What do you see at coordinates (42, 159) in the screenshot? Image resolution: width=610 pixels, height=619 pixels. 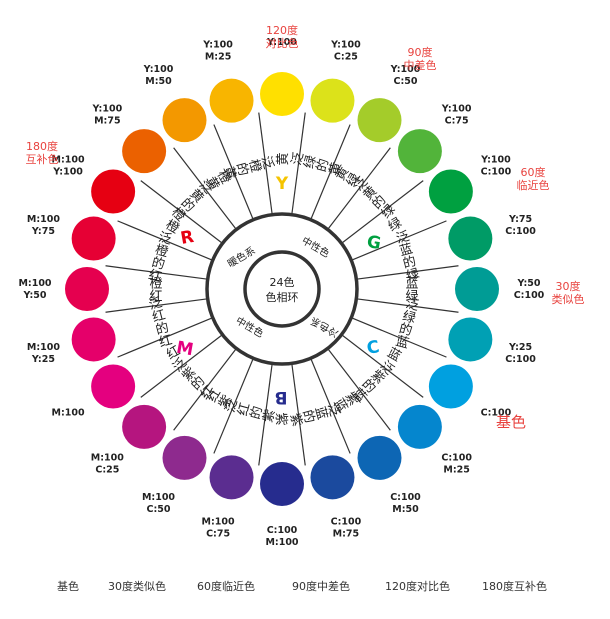 I see `annotation-text: 互补色` at bounding box center [42, 159].